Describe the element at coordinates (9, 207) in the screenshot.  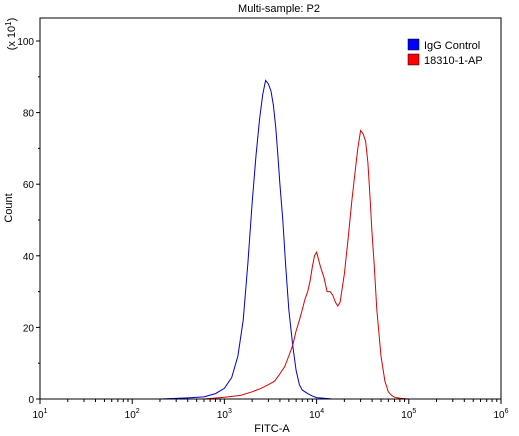
I see `y-axis-label: Count` at that location.